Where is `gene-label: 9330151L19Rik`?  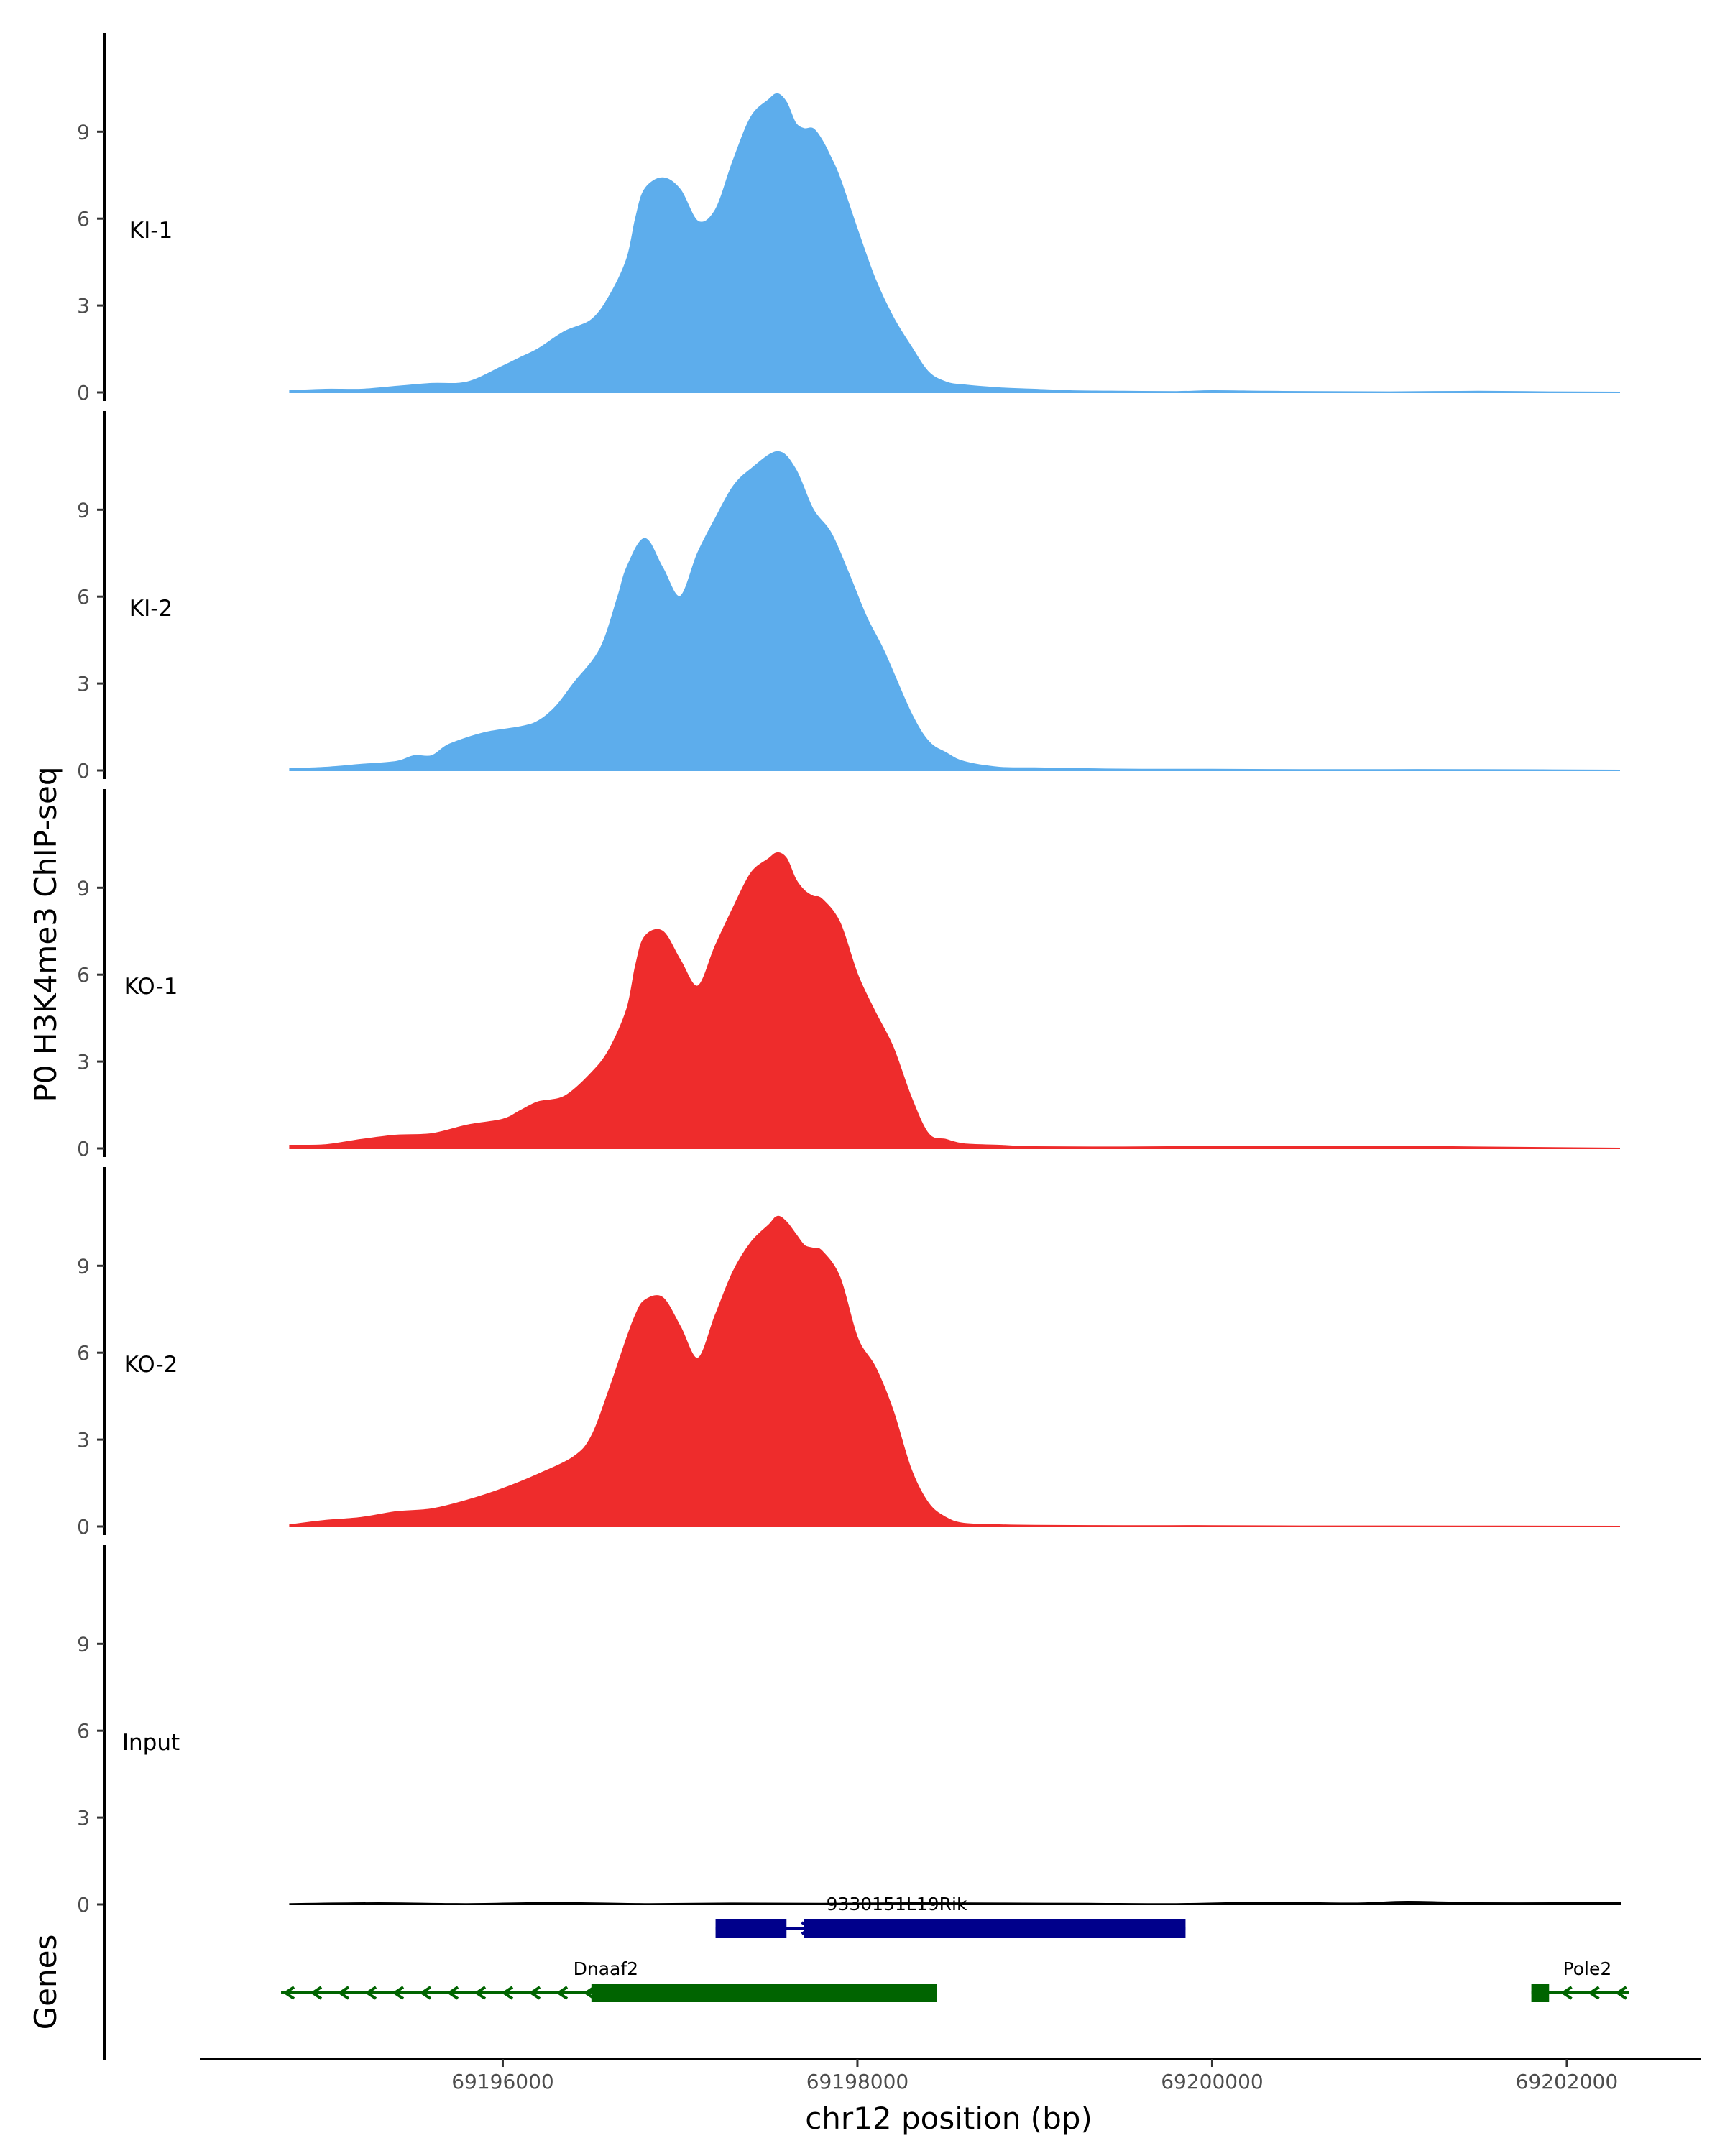
gene-label: 9330151L19Rik is located at coordinates (897, 1905).